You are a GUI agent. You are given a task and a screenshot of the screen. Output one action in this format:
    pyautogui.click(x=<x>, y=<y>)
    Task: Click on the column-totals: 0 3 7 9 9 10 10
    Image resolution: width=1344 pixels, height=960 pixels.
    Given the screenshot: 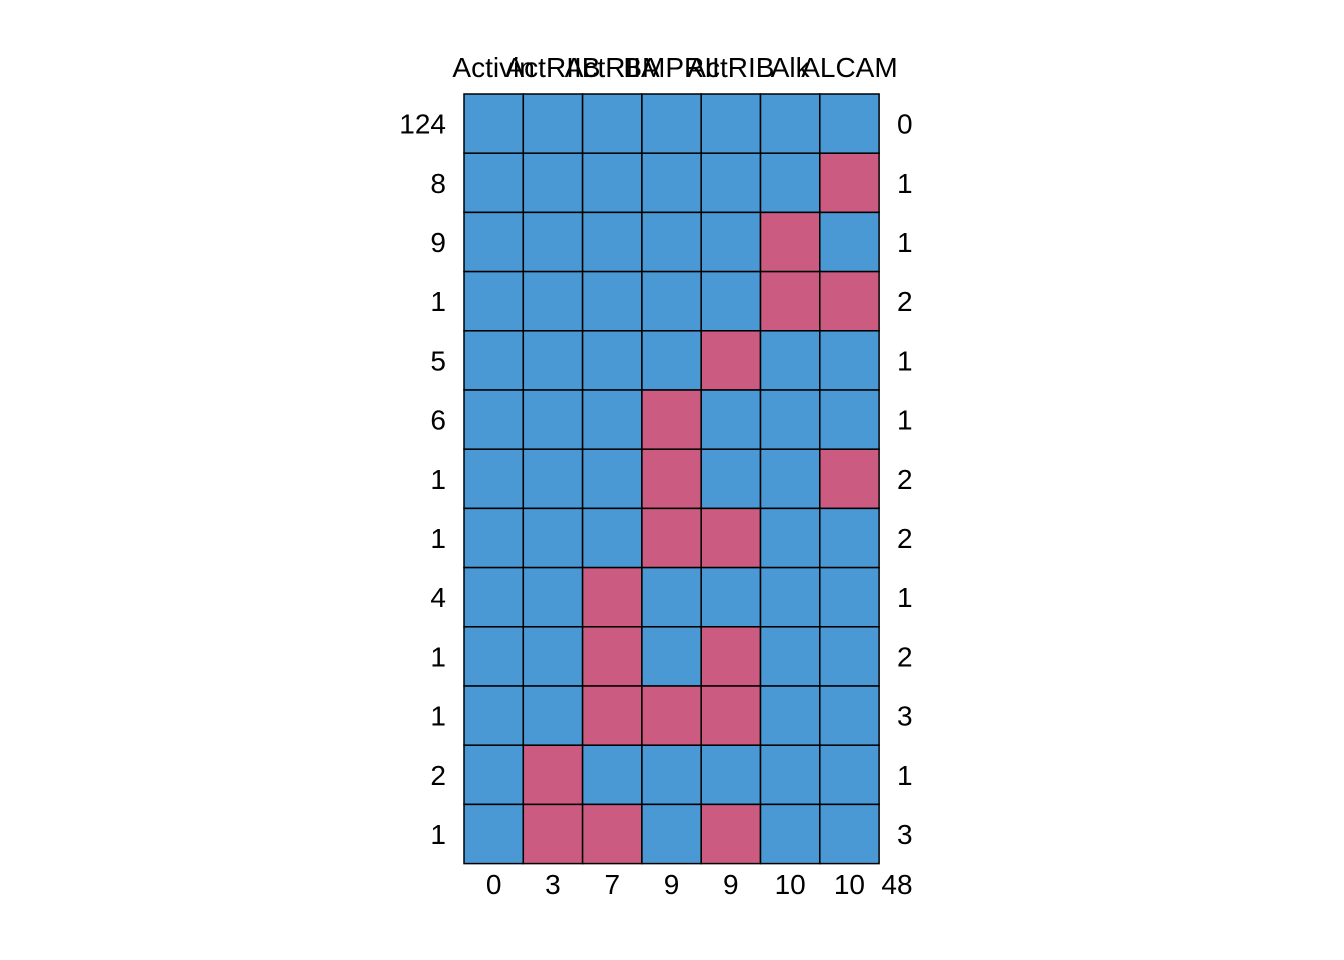 What is the action you would take?
    pyautogui.click(x=675, y=884)
    